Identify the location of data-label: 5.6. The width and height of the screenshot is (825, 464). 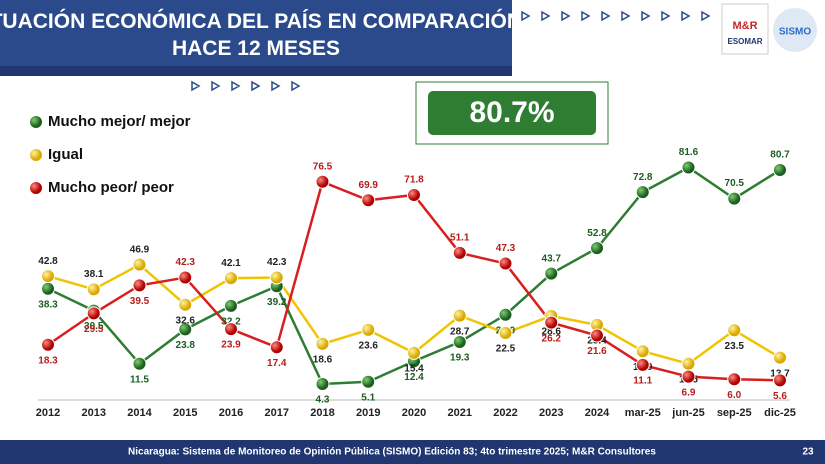
(780, 396).